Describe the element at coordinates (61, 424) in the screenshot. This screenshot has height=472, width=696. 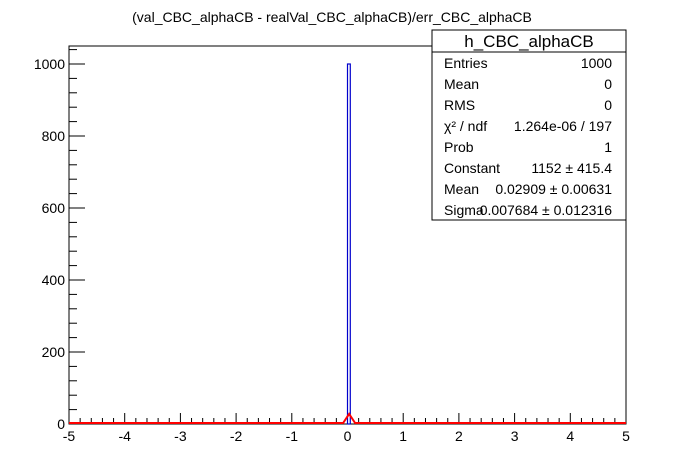
I see `y-tick-label: 0` at that location.